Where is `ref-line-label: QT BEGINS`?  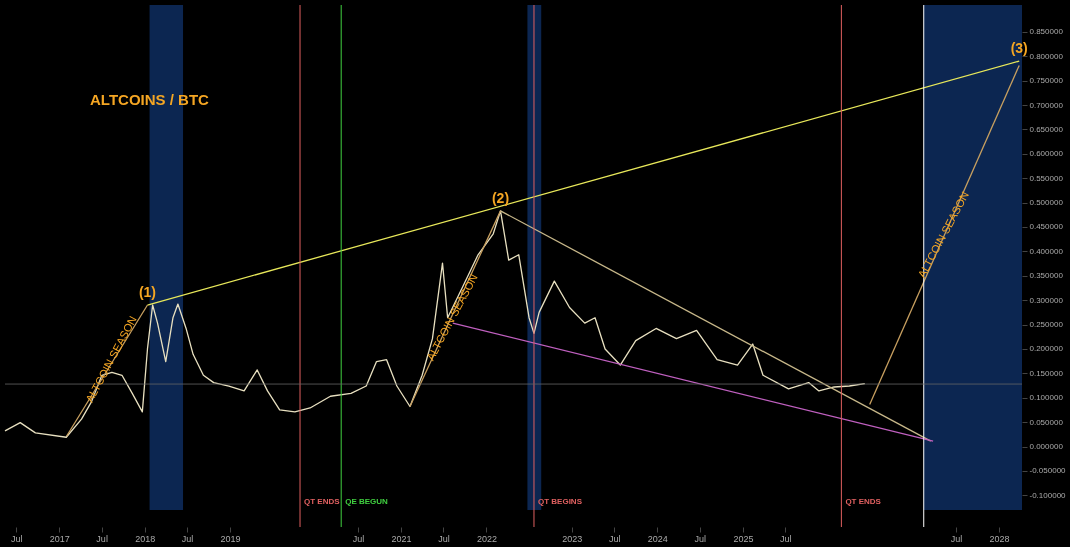 ref-line-label: QT BEGINS is located at coordinates (560, 501).